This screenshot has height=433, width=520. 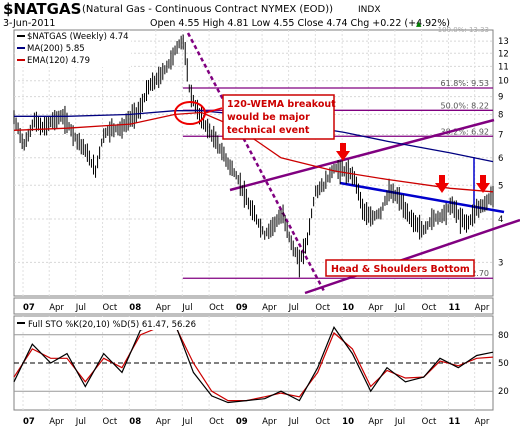 I want to click on legend-ema-label: EMA(120) 4.79, so click(x=58, y=61).